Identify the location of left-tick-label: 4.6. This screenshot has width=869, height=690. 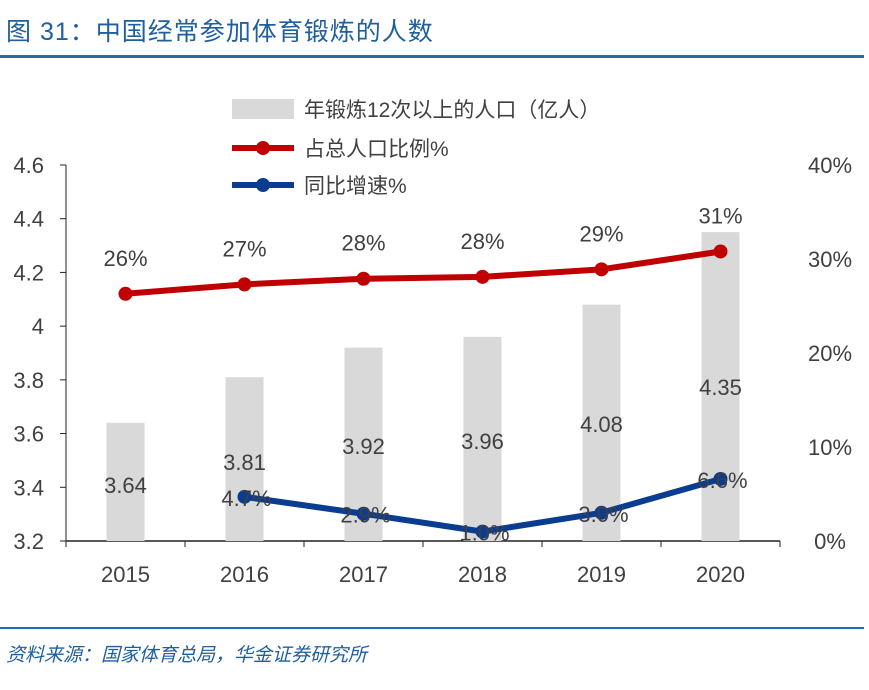
(28, 165).